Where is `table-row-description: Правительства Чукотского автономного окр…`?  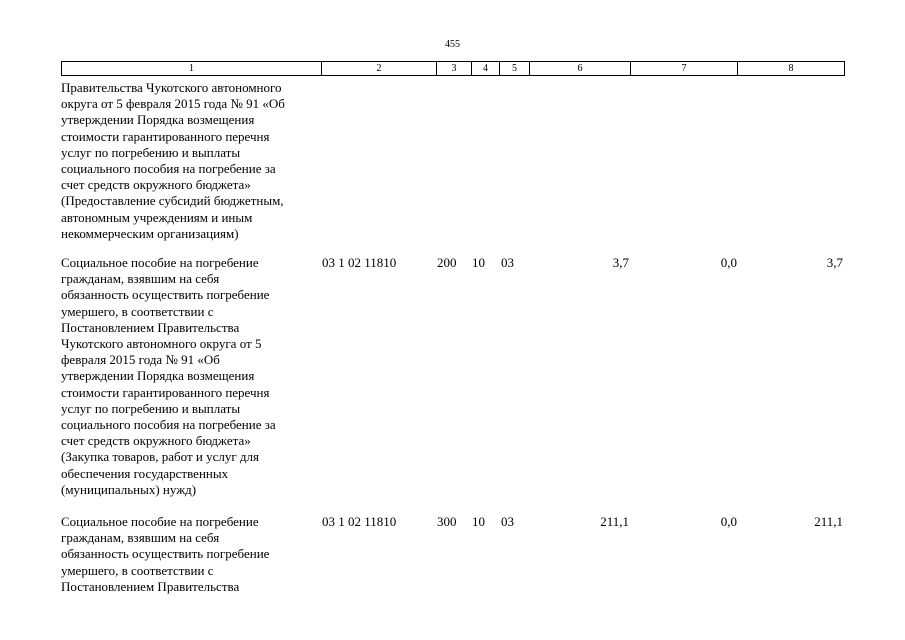 table-row-description: Правительства Чукотского автономного окр… is located at coordinates (173, 160).